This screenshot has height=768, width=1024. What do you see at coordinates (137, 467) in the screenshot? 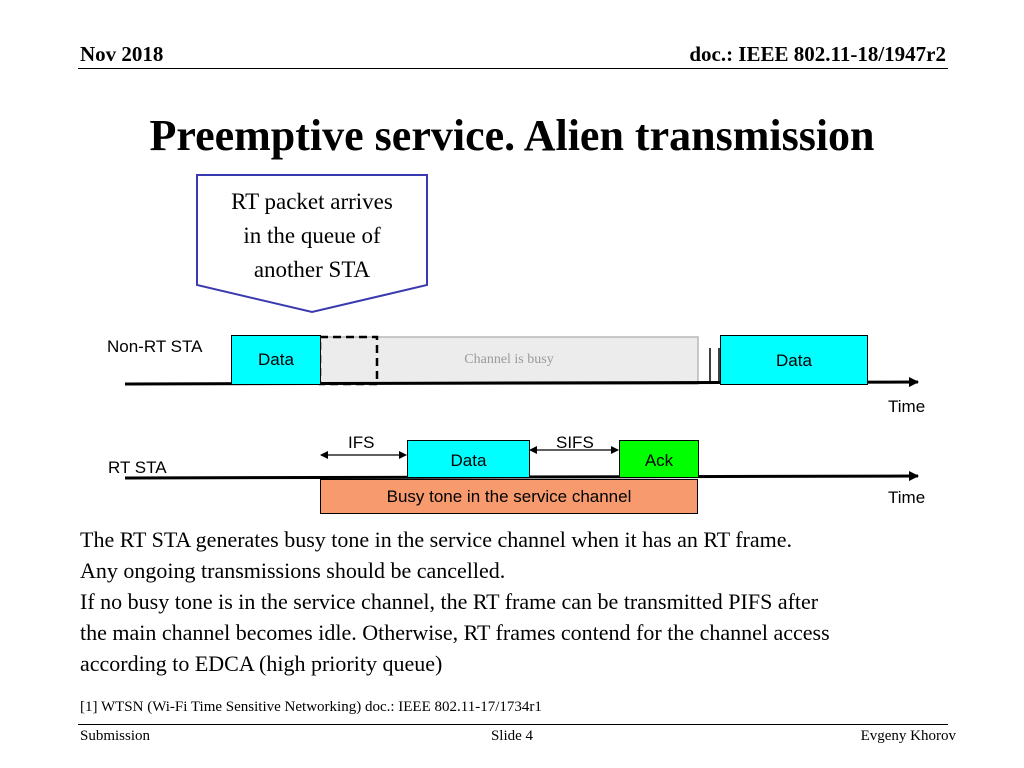
I see `rt-sta-label: RT STA` at bounding box center [137, 467].